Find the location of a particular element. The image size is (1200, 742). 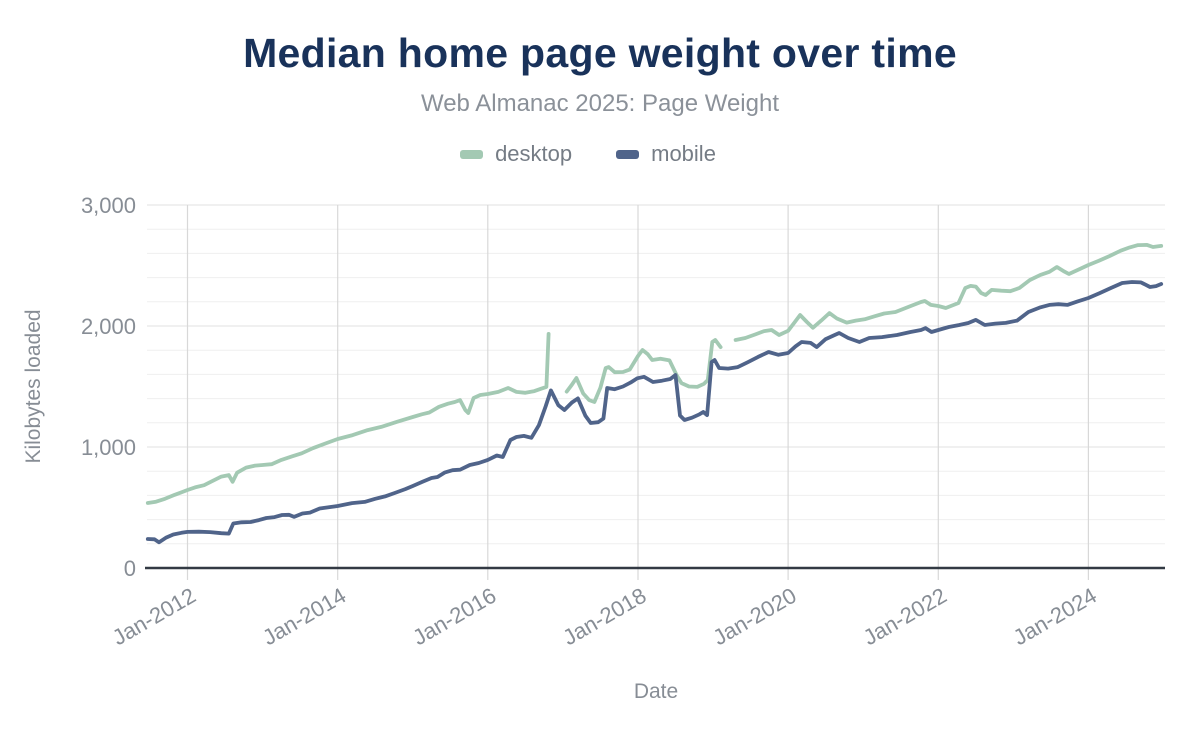

y-tick-label: 1,000 is located at coordinates (108, 447).